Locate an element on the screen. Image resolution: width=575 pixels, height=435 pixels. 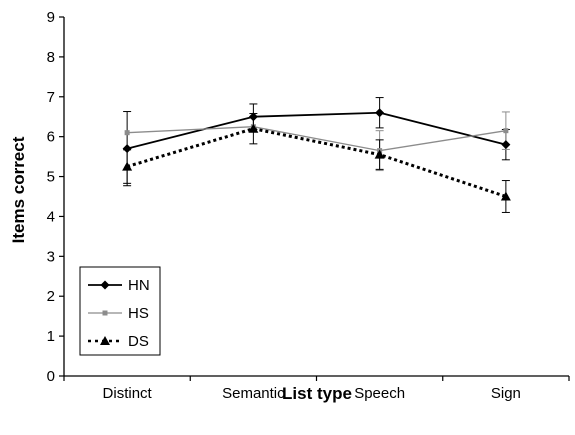
y-tick-label: 3 is located at coordinates (51, 256).